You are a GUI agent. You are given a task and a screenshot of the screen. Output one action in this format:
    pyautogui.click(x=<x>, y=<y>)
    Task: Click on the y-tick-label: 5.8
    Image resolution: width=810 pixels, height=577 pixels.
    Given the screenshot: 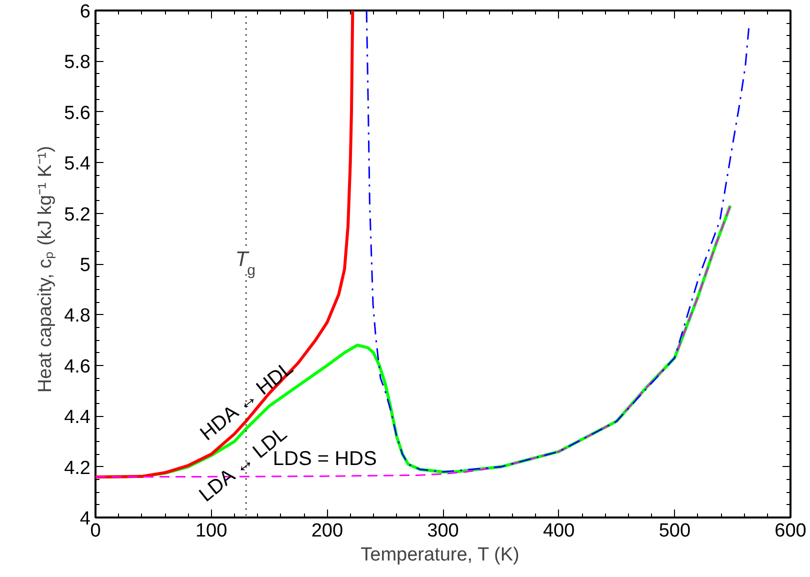 What is the action you would take?
    pyautogui.click(x=77, y=63)
    